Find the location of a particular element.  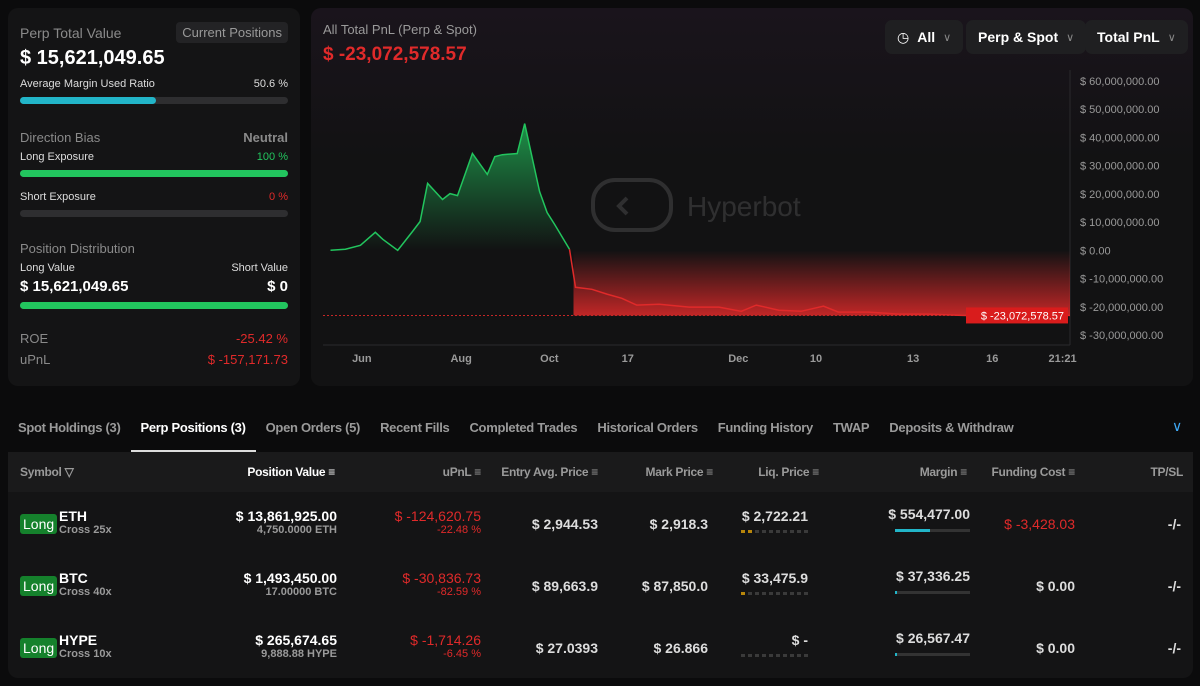

tabs-expand-icon: ∨ is located at coordinates (1177, 426).